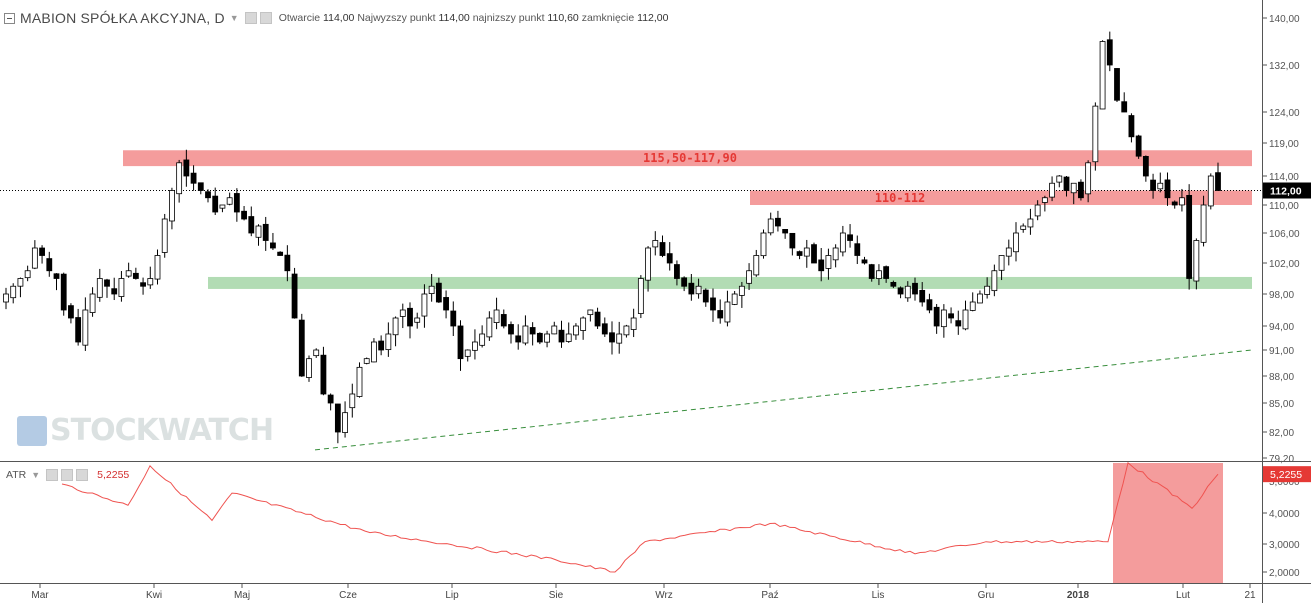 The image size is (1311, 603). What do you see at coordinates (1183, 595) in the screenshot?
I see `x-tick-label: Lut` at bounding box center [1183, 595].